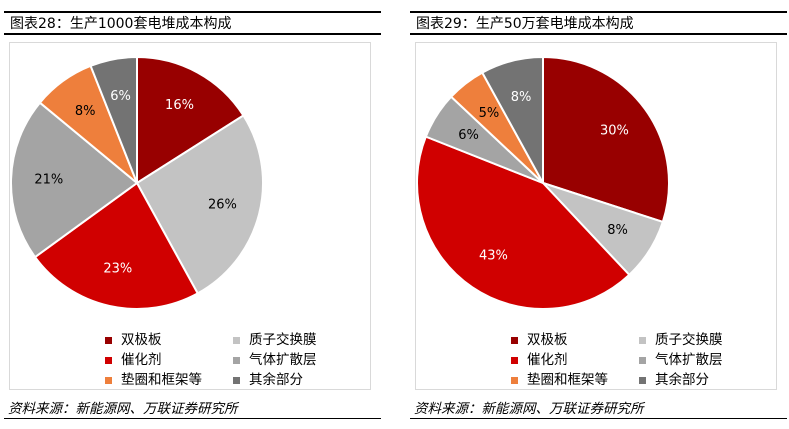 This screenshot has height=429, width=789. I want to click on chart-title-bar: 图表28：生产1000套电堆成本构成, so click(192, 23).